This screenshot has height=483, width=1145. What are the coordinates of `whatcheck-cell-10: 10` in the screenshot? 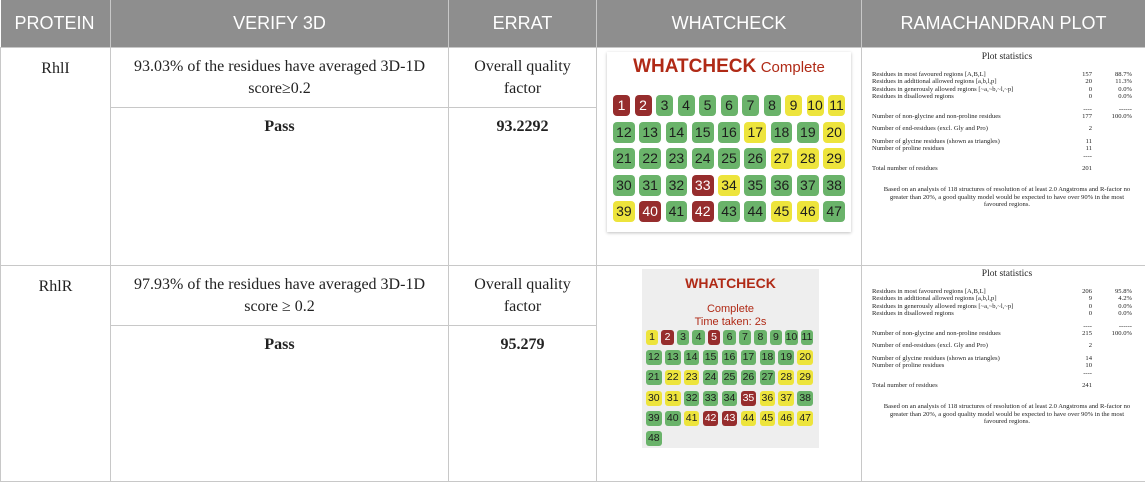 It's located at (791, 337).